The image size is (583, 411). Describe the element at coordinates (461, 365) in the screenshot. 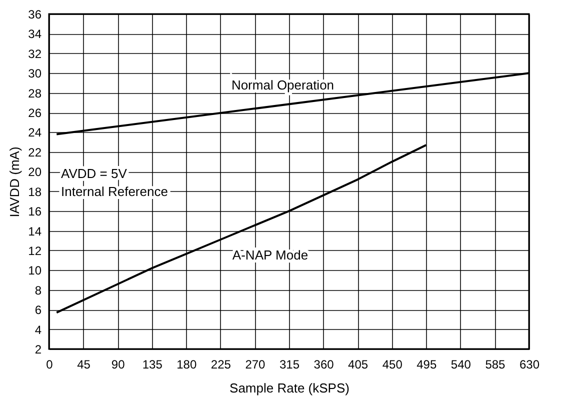

I see `x-tick-label: 540` at that location.